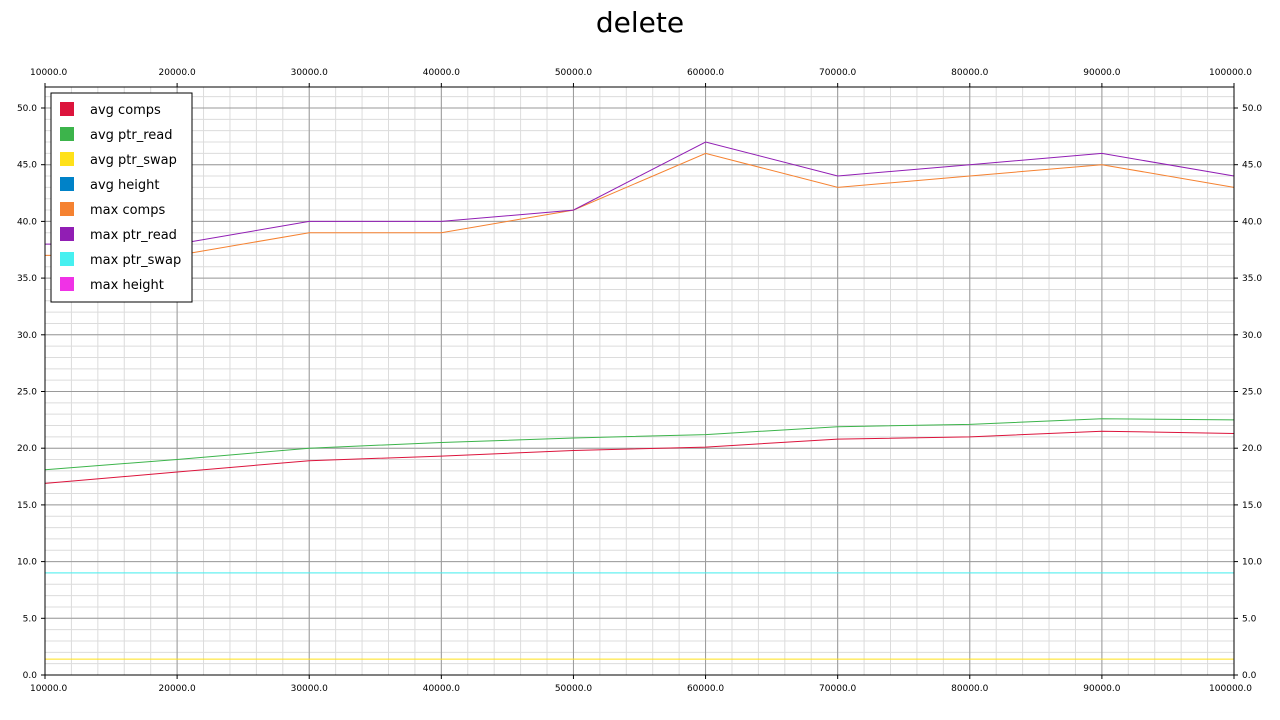  Describe the element at coordinates (48, 689) in the screenshot. I see `x-tick-label-bottom: 10000.0` at that location.